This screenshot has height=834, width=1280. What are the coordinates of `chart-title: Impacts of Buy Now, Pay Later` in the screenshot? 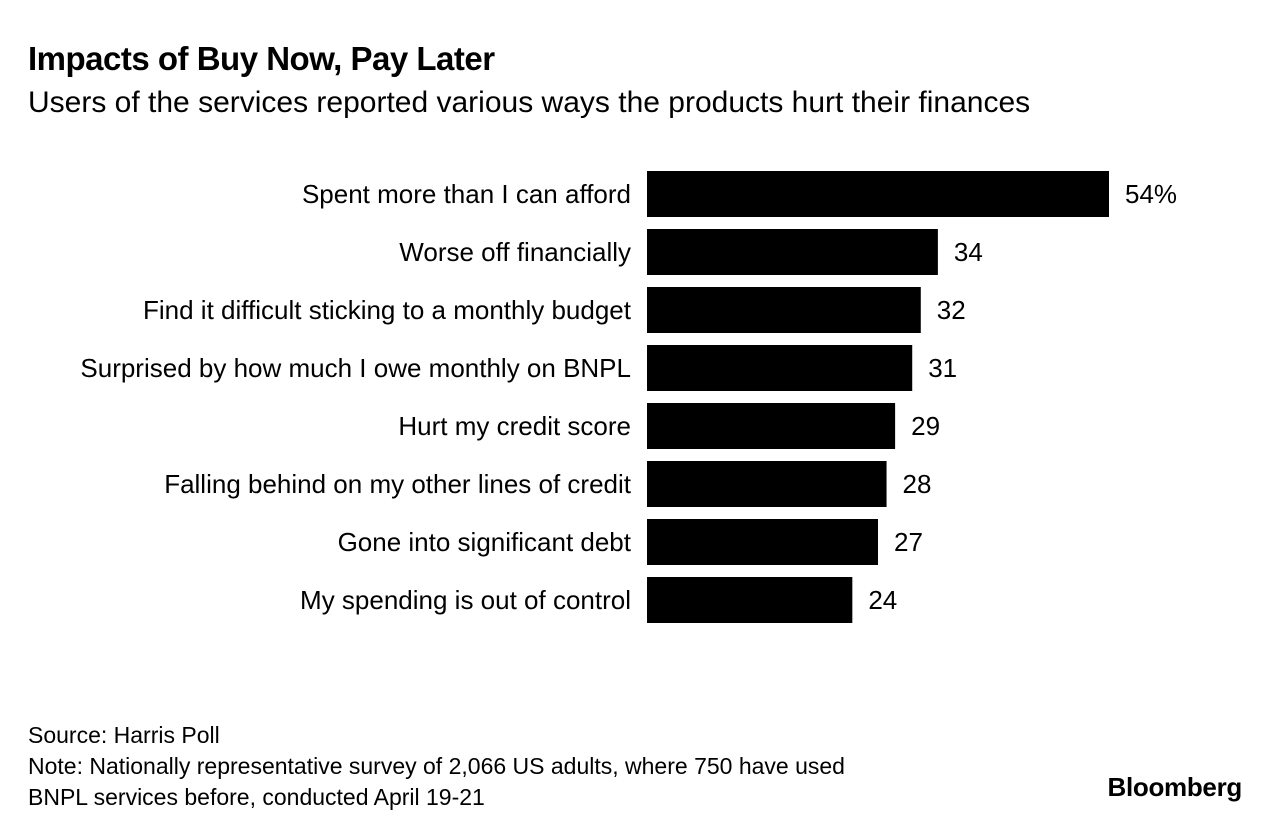 It's located at (261, 58).